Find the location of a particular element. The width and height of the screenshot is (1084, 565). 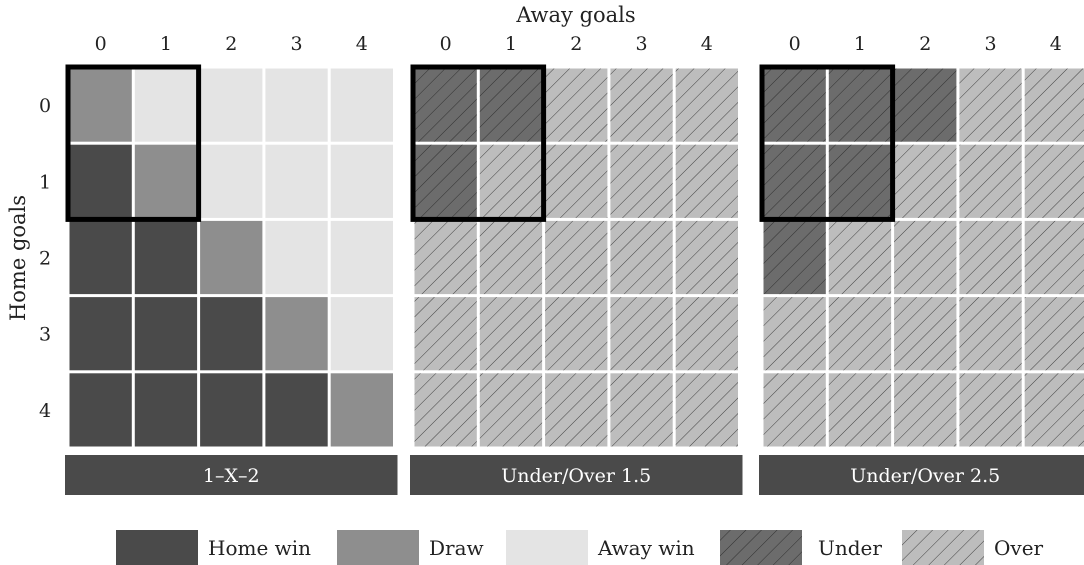

panel-title: 1–X–2 is located at coordinates (231, 476).